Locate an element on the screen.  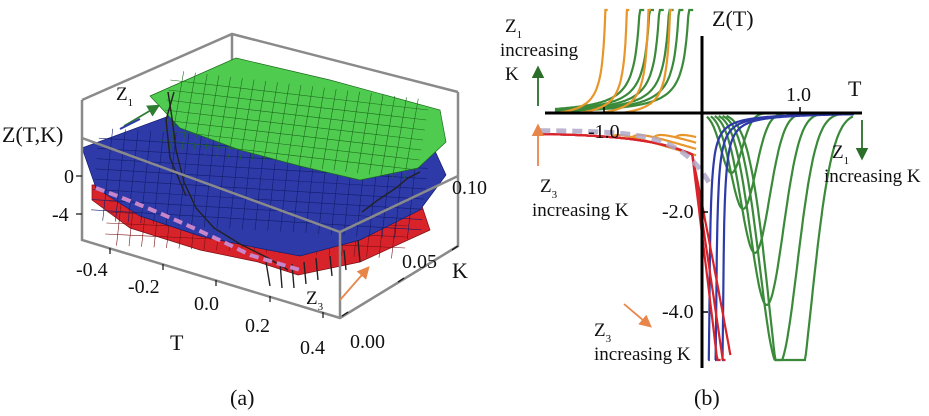
dashed-ridge is located at coordinates (198, 229).